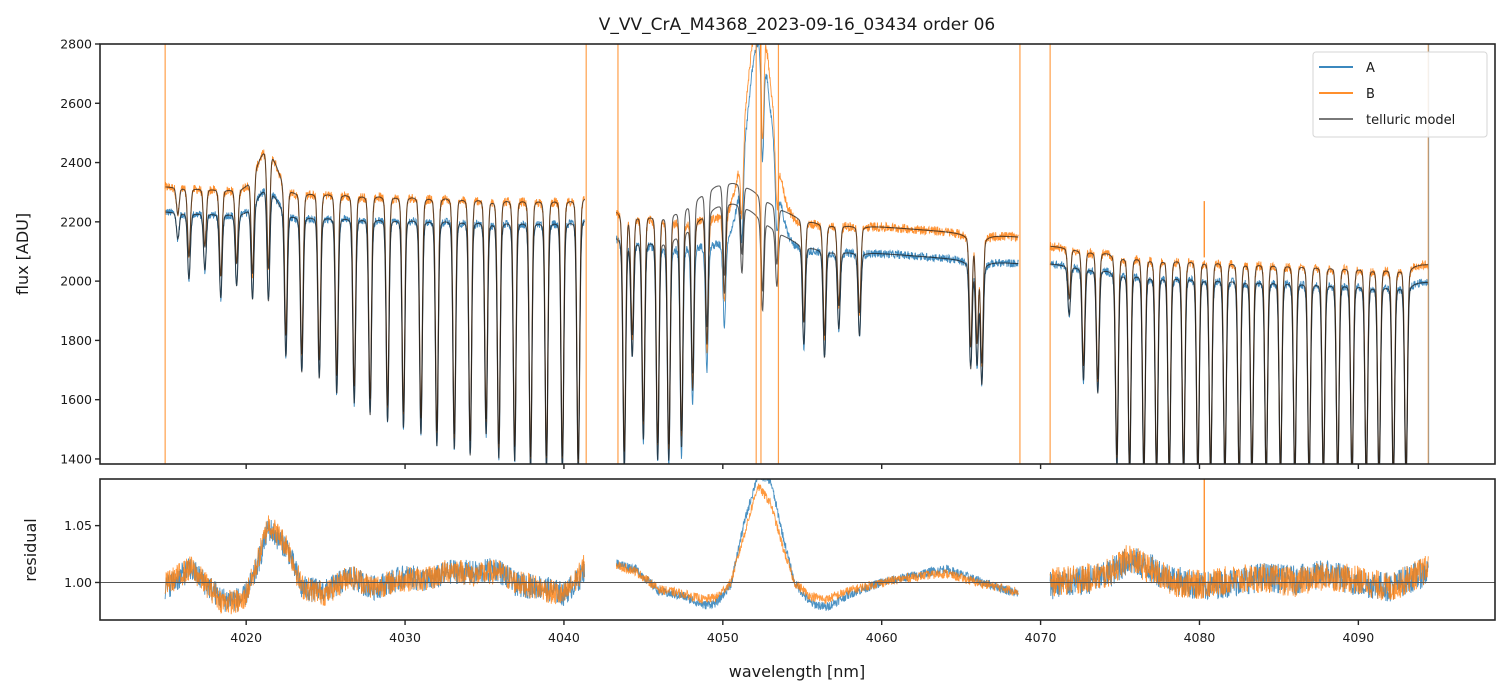 This screenshot has height=696, width=1510. I want to click on flux-y-tick-label: 2400, so click(76, 162).